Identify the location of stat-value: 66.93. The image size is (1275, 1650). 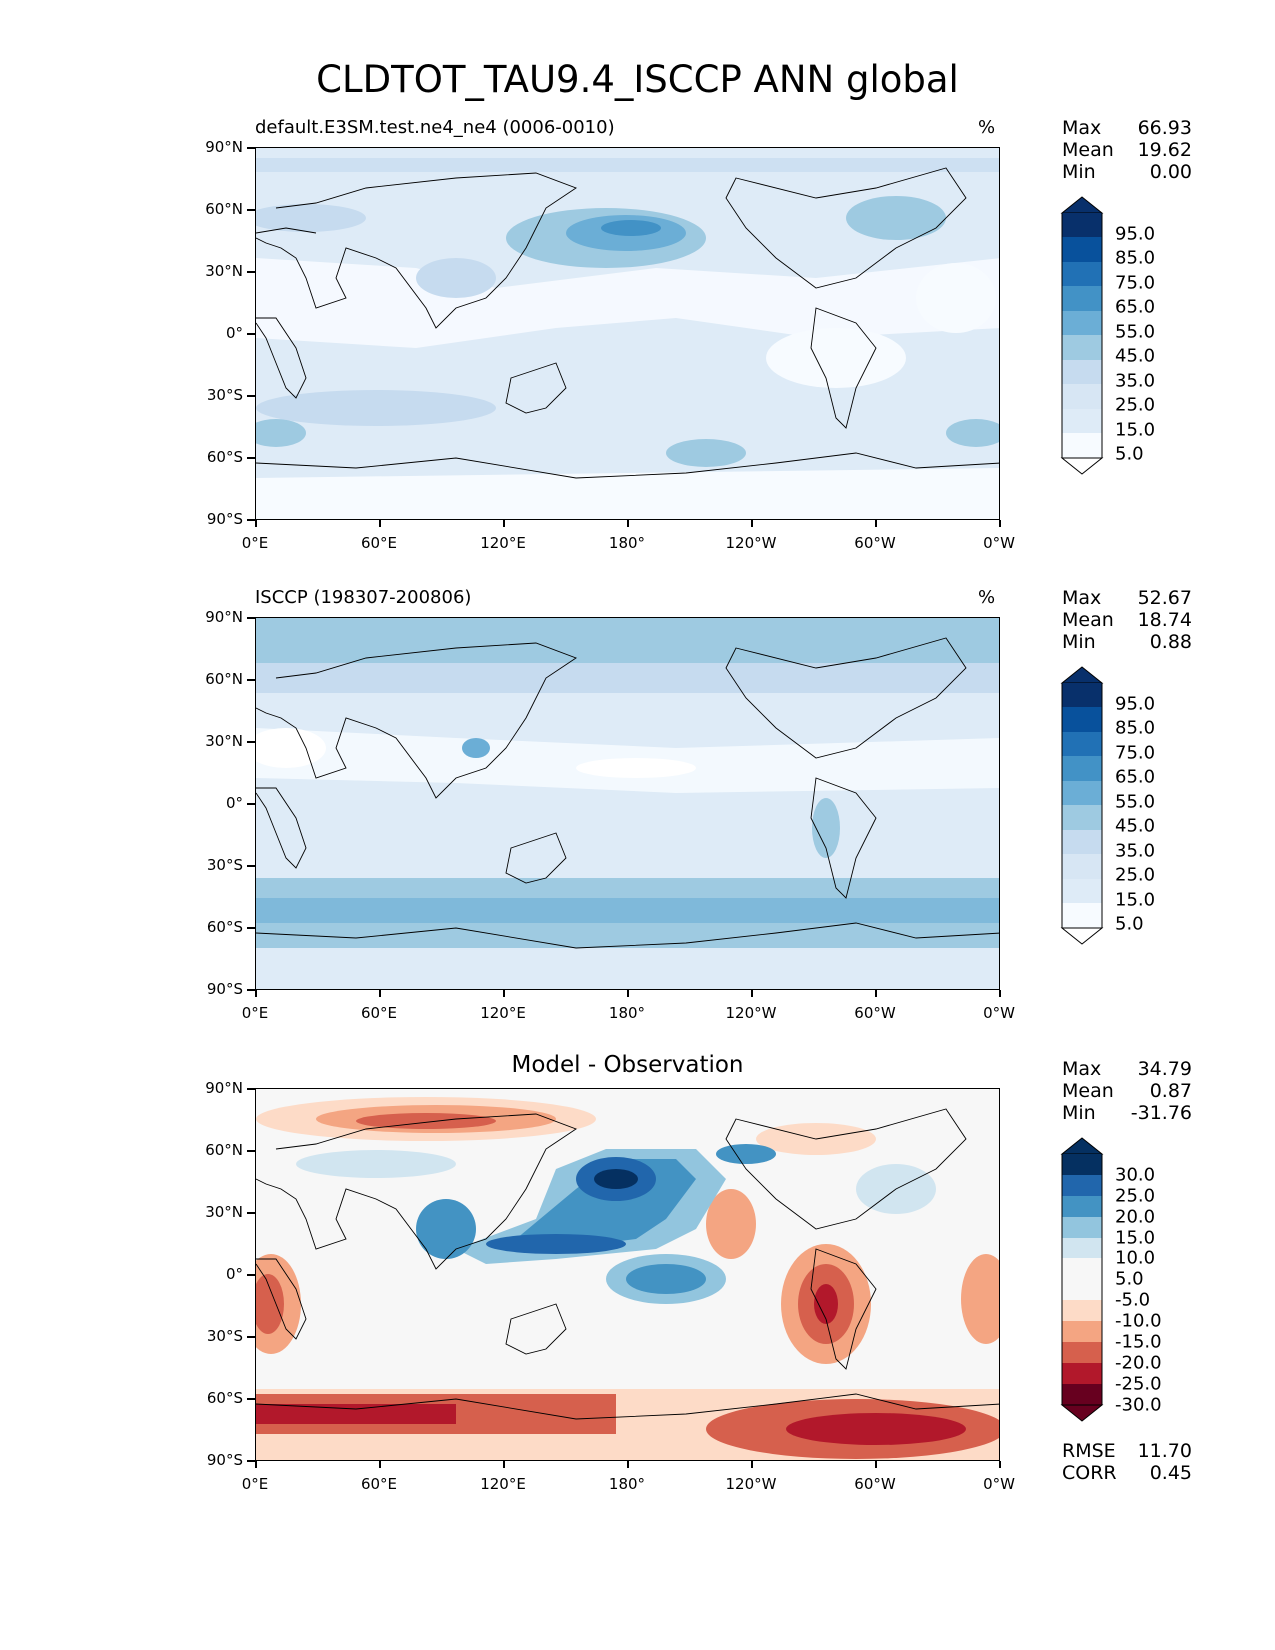
(1164, 128).